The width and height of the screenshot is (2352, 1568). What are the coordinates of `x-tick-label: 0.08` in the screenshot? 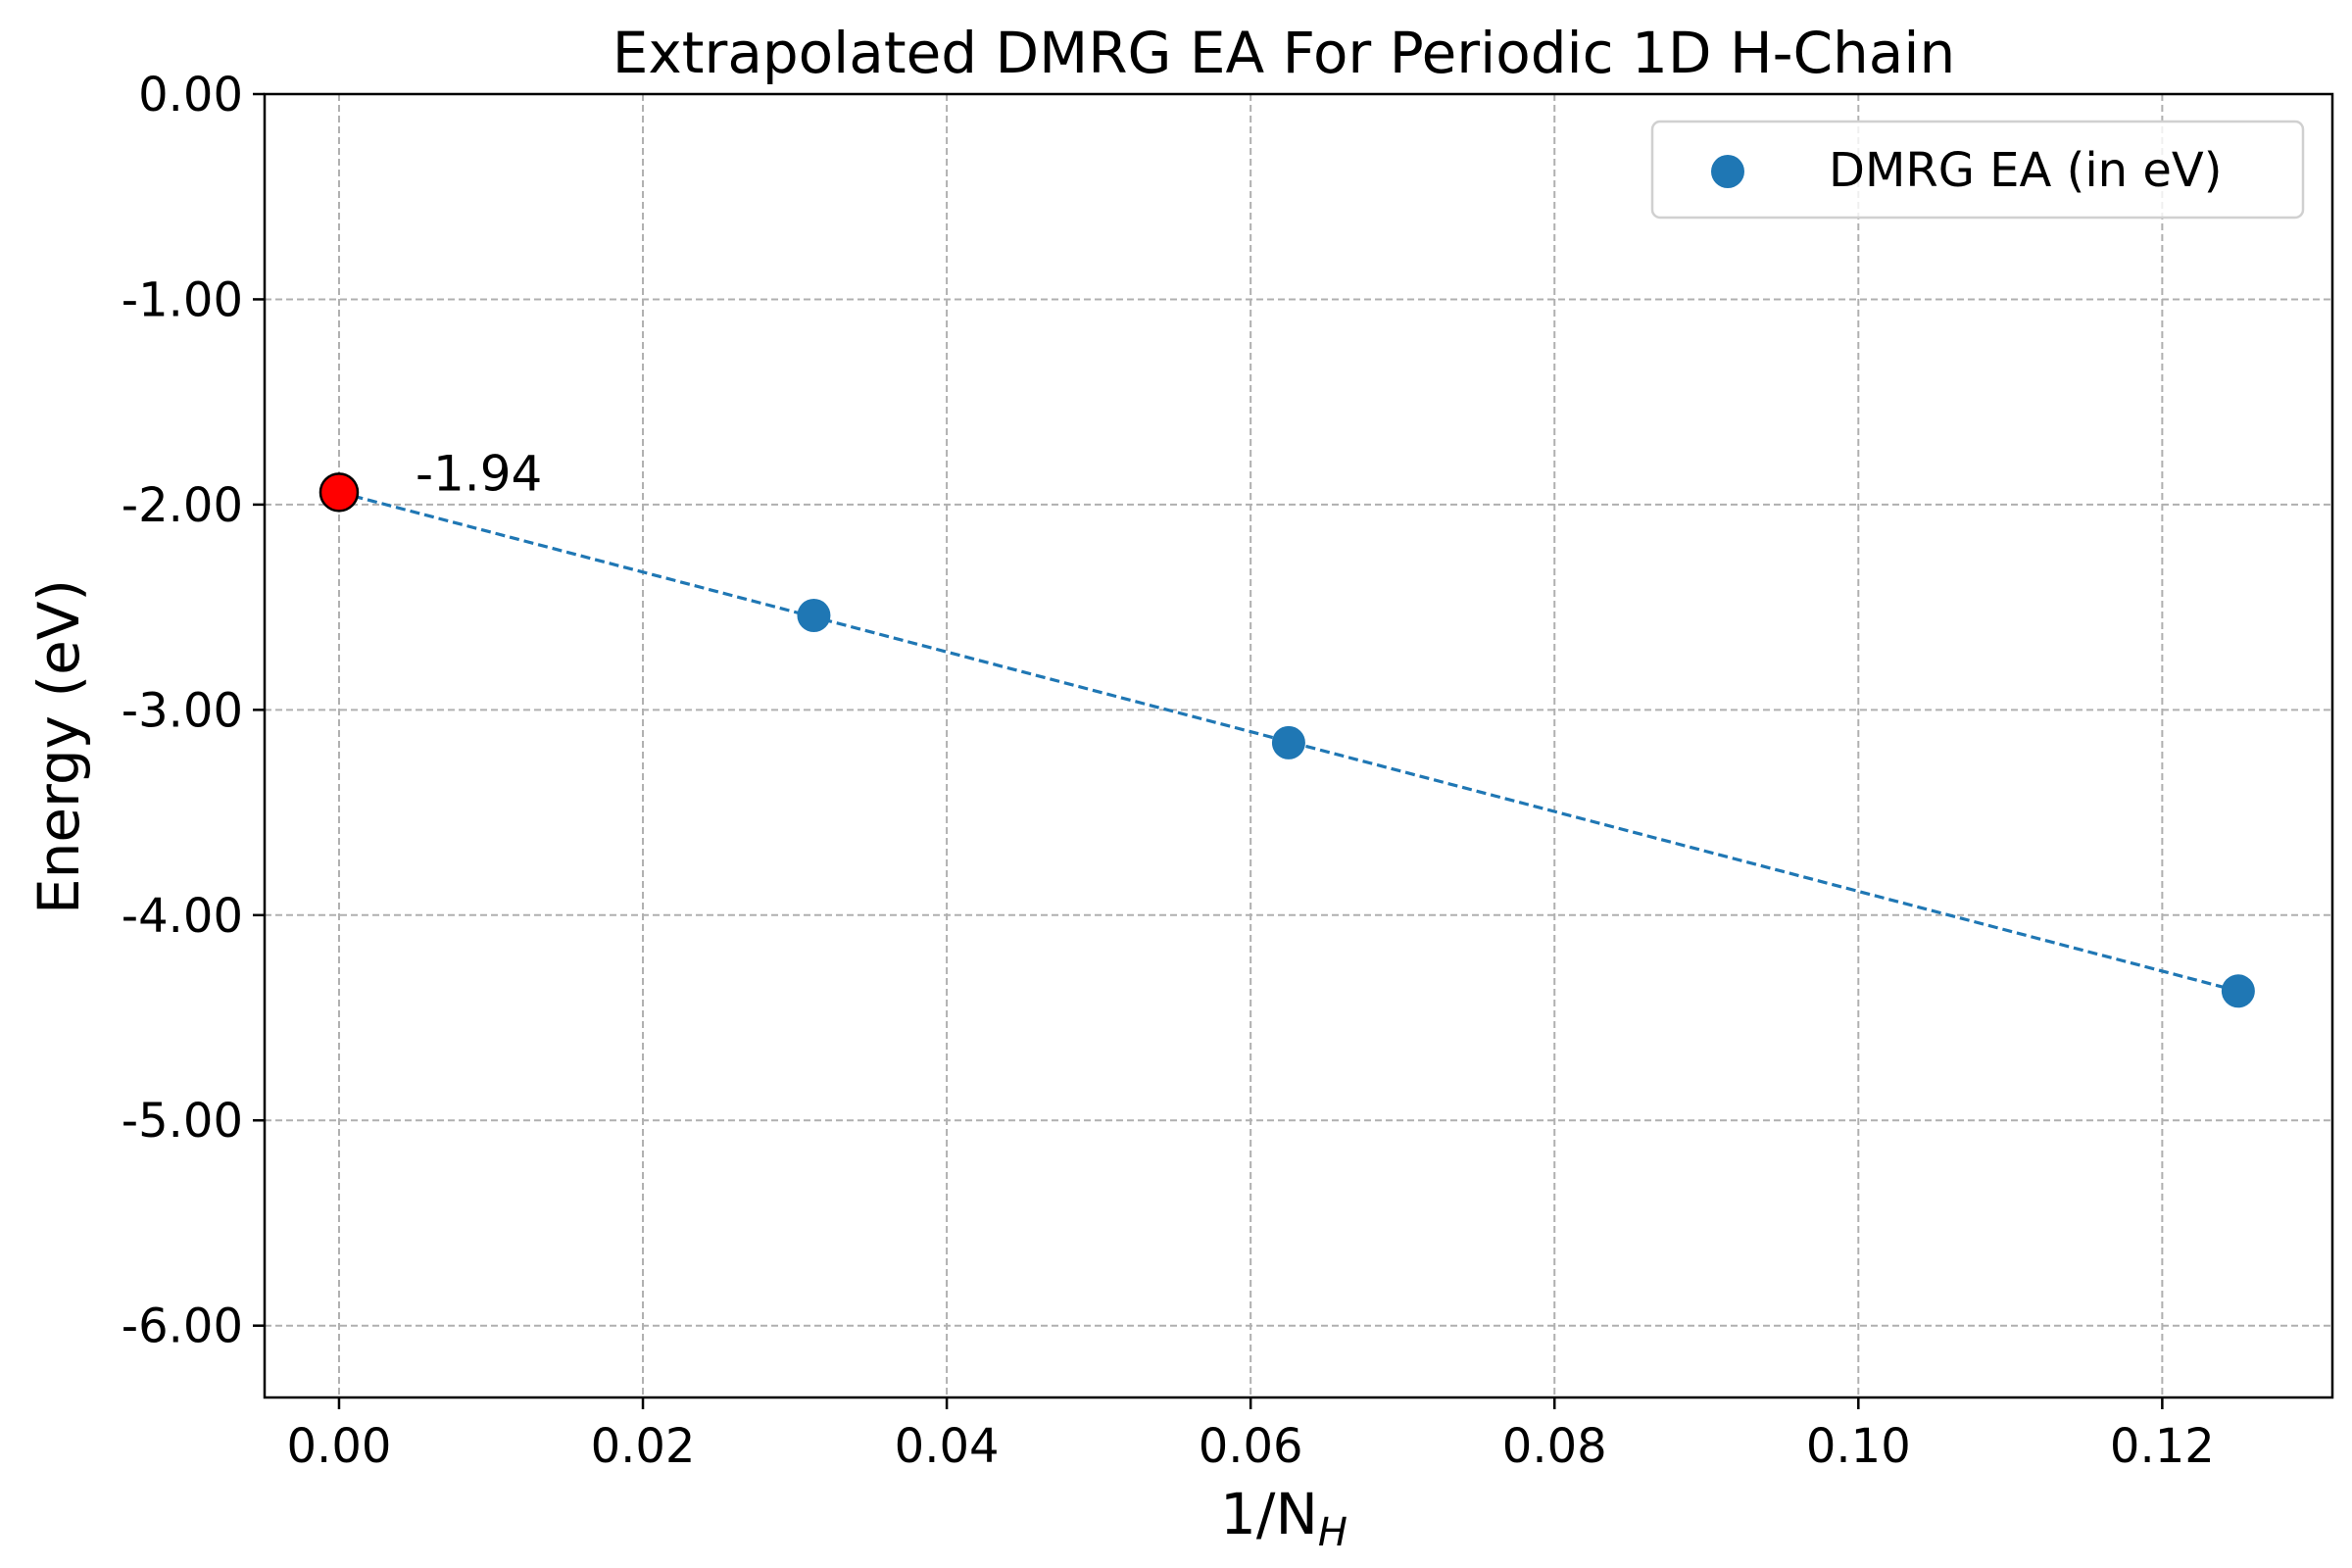 It's located at (1554, 1446).